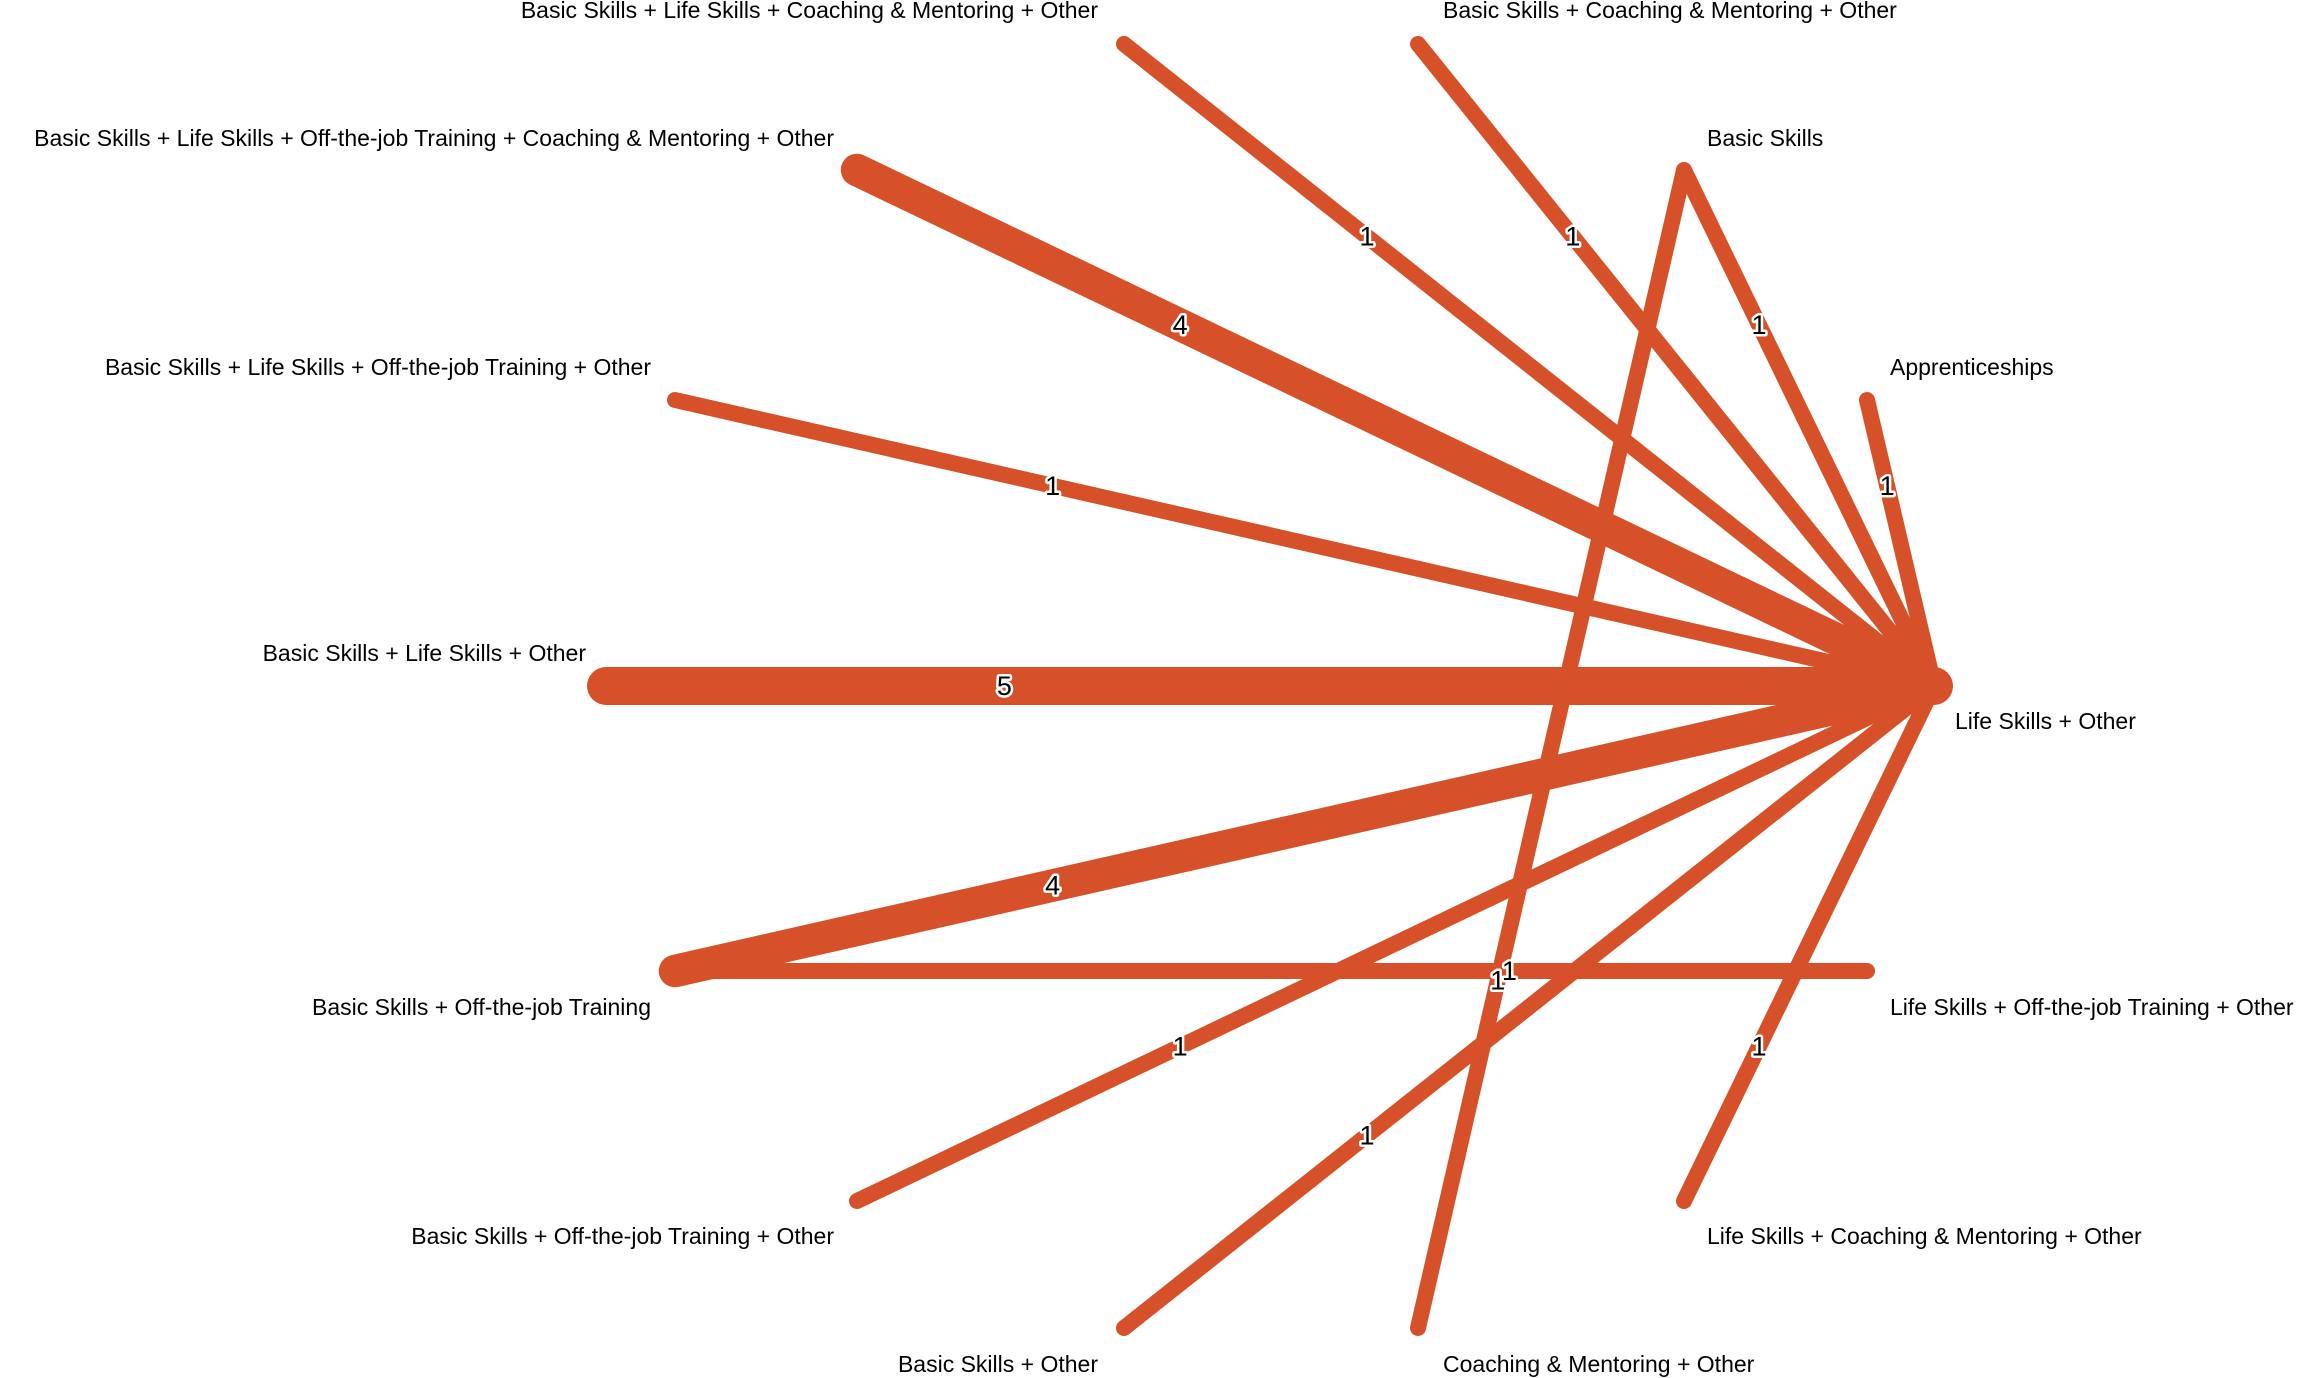  Describe the element at coordinates (1599, 1364) in the screenshot. I see `node-label-cmo: Coaching & Mentoring + Other` at that location.